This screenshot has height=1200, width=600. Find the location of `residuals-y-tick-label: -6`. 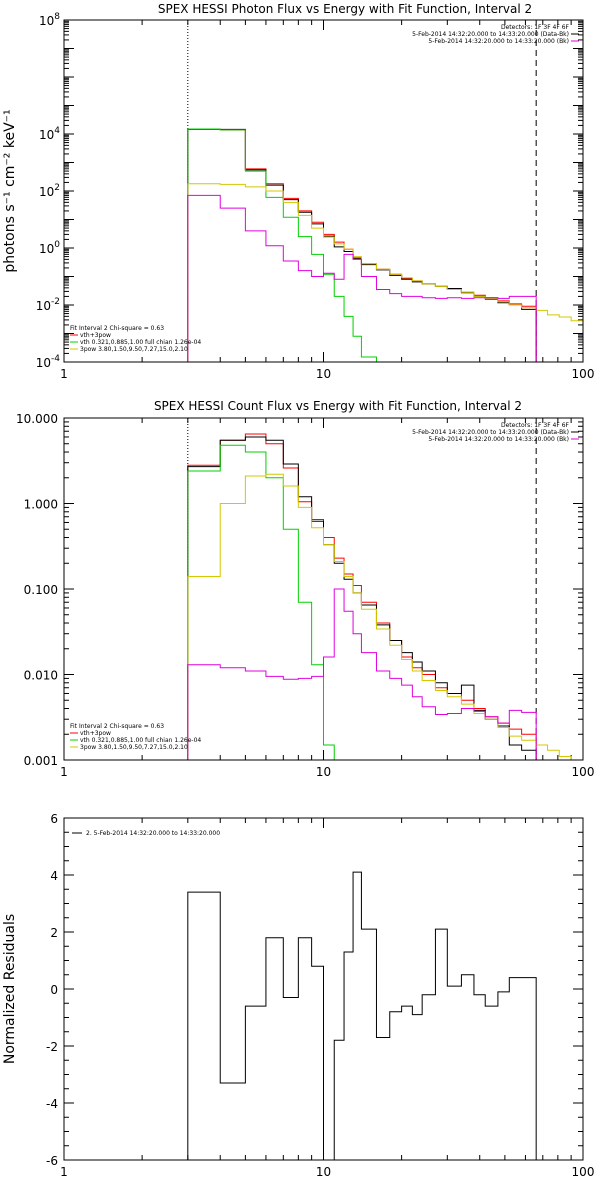

residuals-y-tick-label: -6 is located at coordinates (52, 1161).